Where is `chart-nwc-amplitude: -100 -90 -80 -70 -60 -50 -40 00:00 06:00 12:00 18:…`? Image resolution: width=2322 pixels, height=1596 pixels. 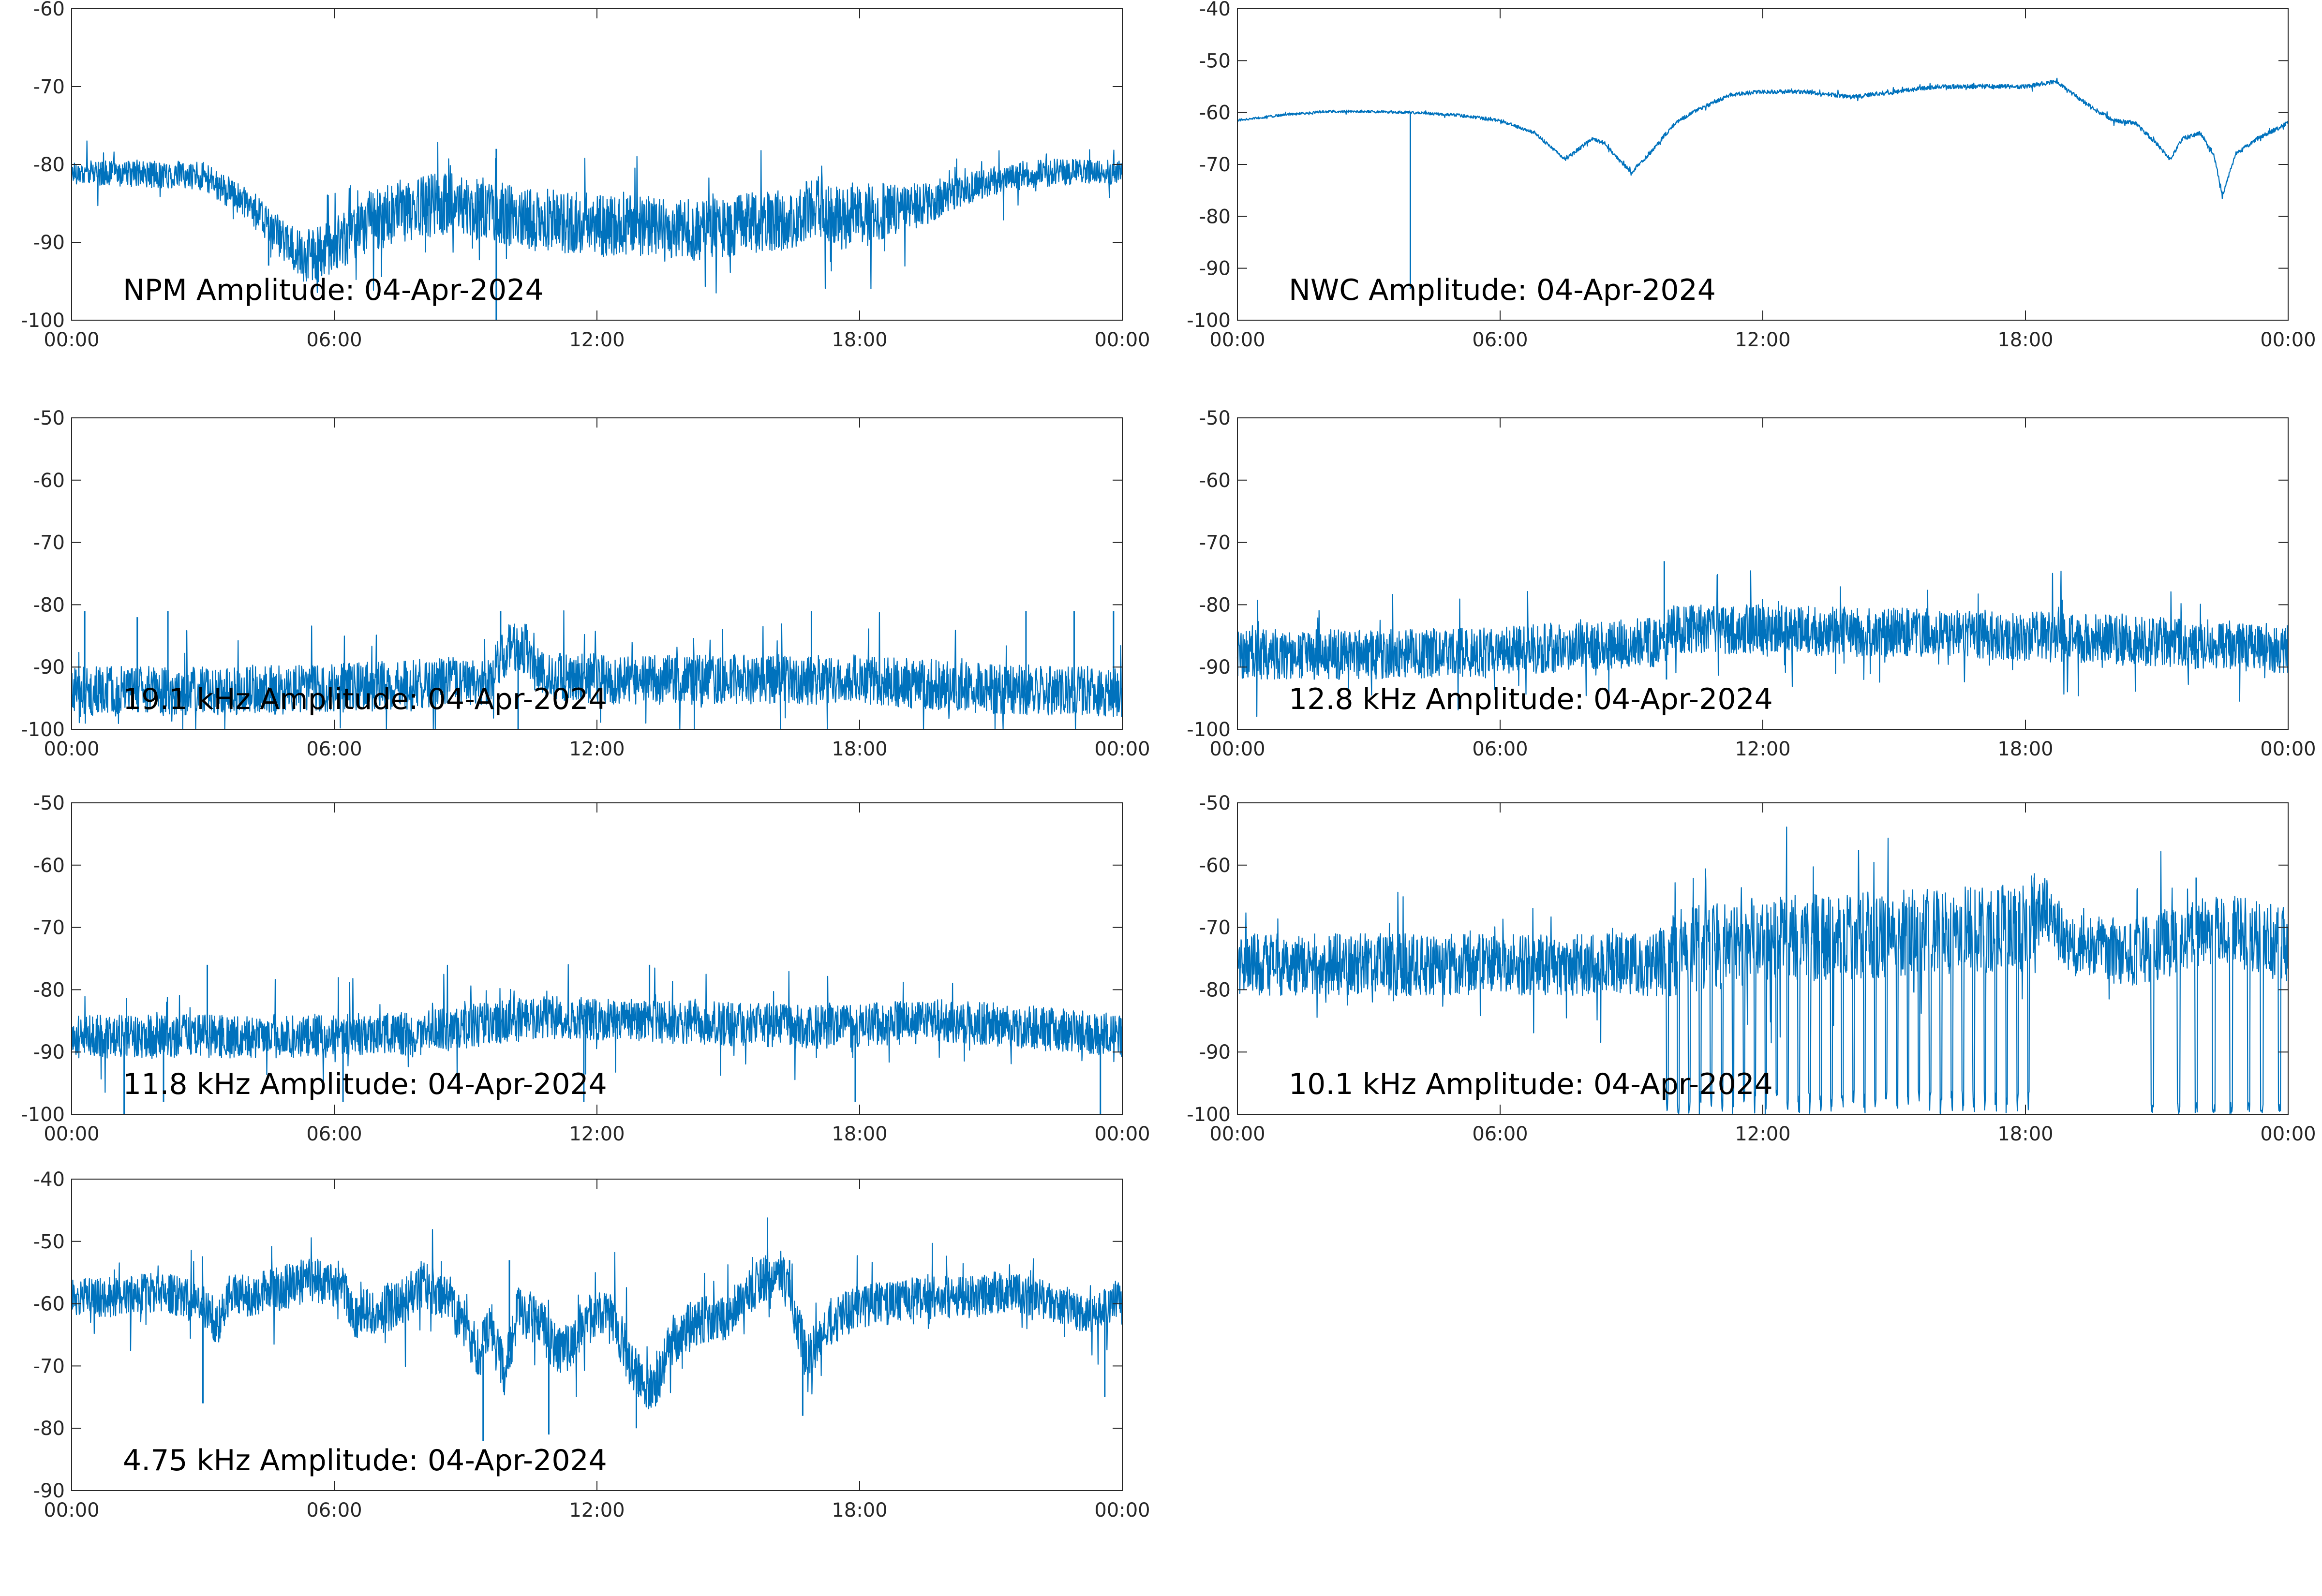
chart-nwc-amplitude: -100 -90 -80 -70 -60 -50 -40 00:00 06:00 12:00 18:… is located at coordinates (1751, 175).